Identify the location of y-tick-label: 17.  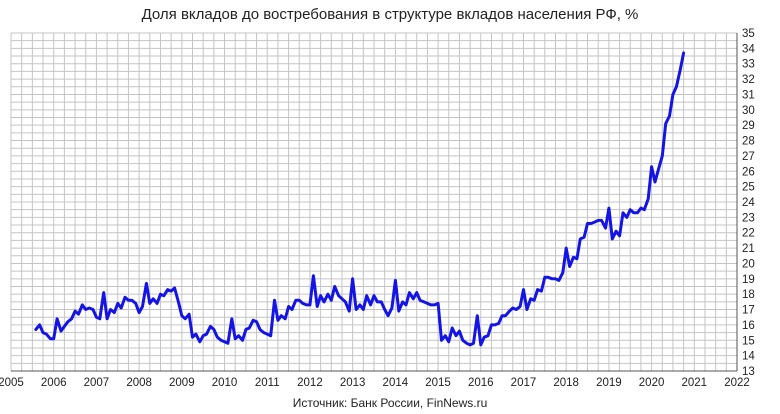
(748, 311).